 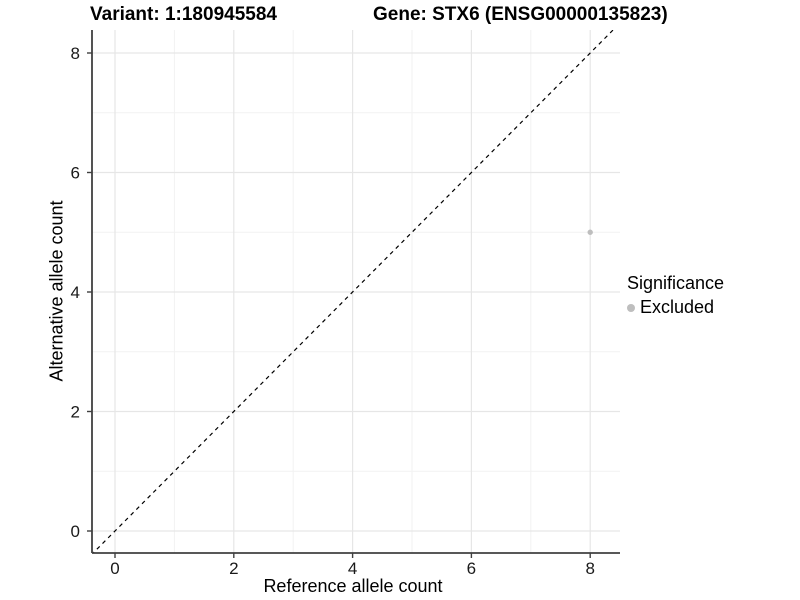 I want to click on y-axis-title: Alternative allele count, so click(x=56, y=291).